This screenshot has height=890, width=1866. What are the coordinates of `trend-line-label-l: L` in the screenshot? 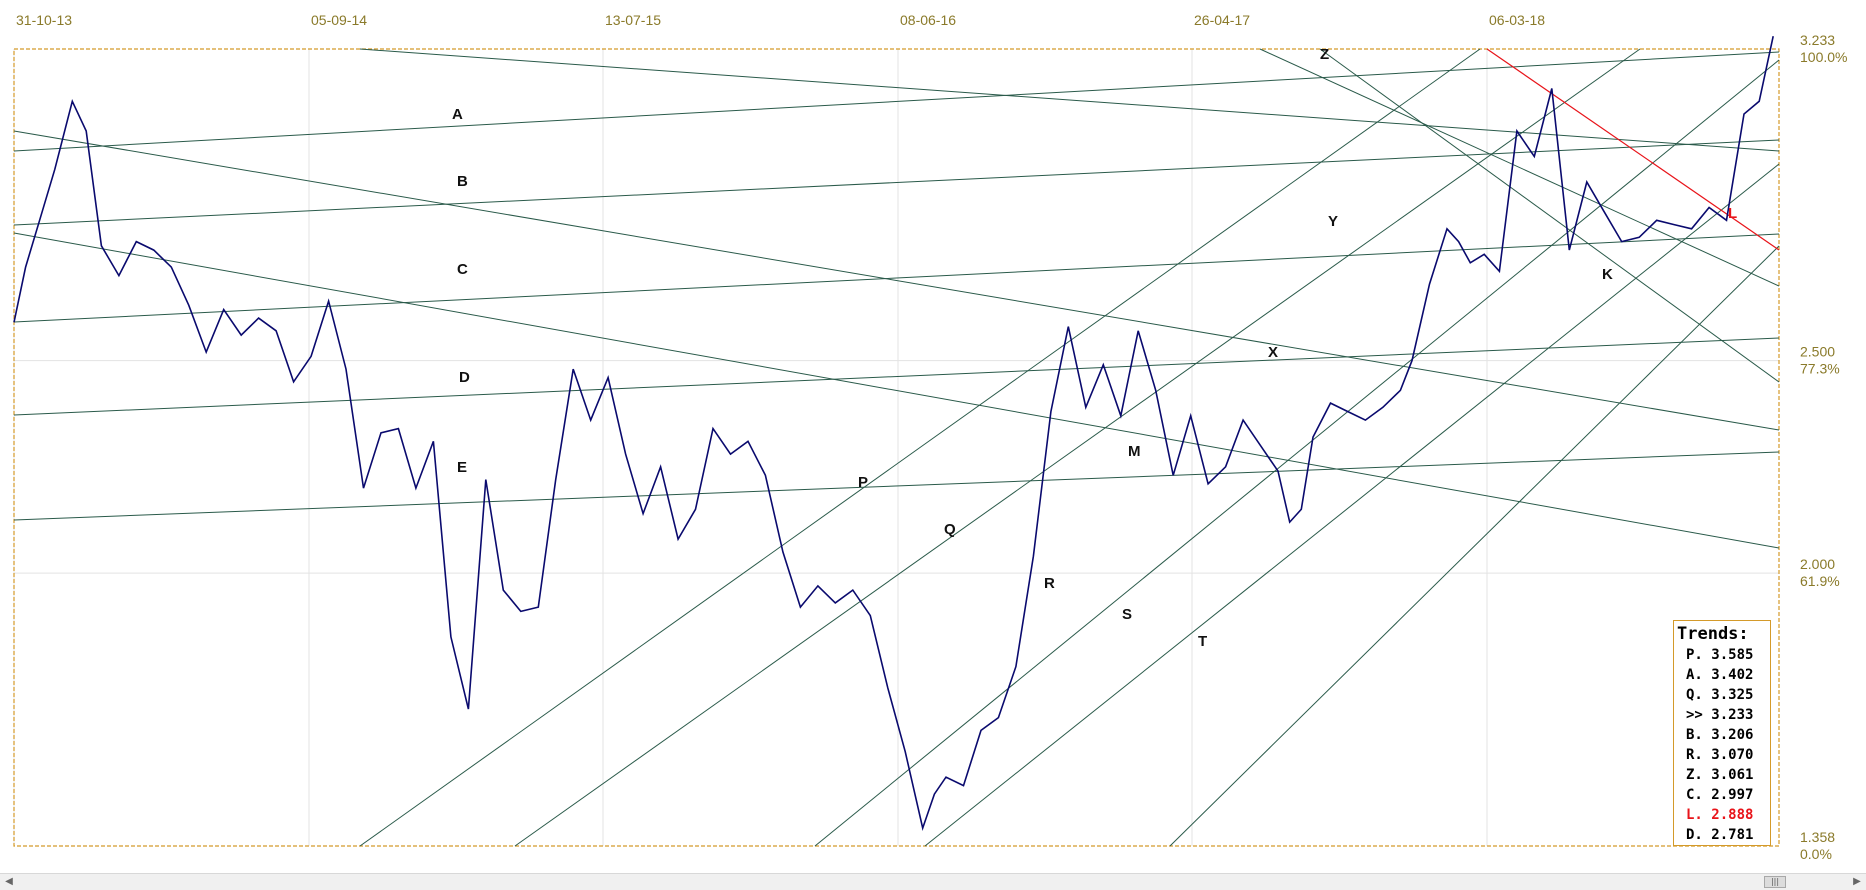 It's located at (1732, 213).